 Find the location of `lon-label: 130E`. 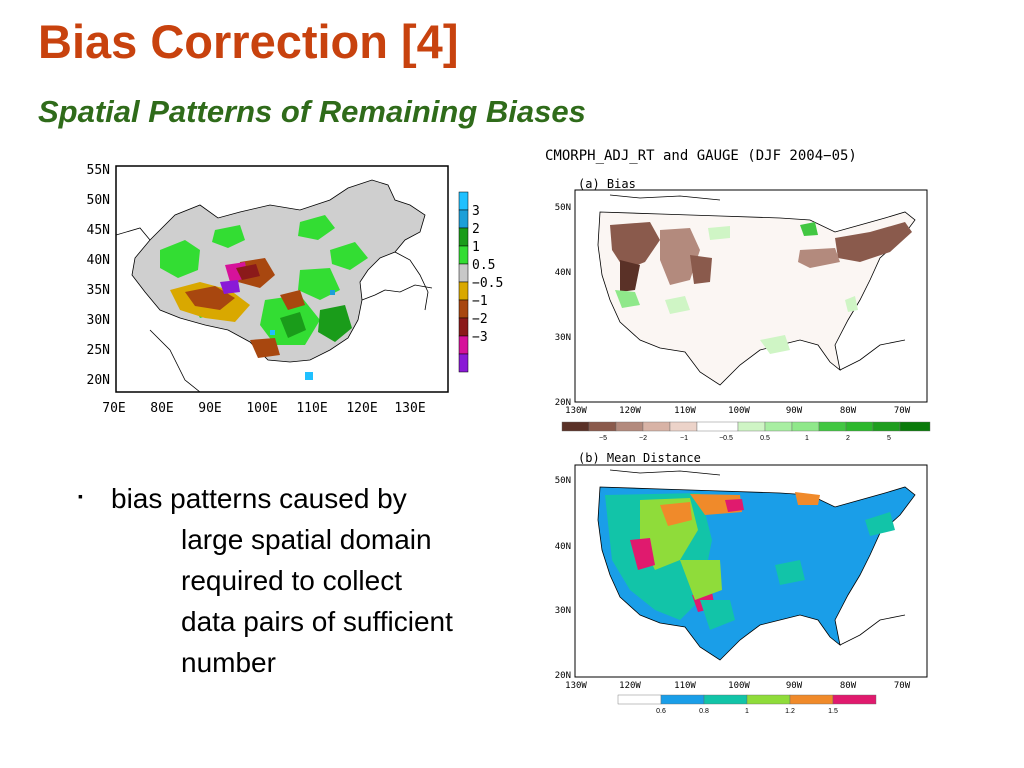

lon-label: 130E is located at coordinates (409, 408).